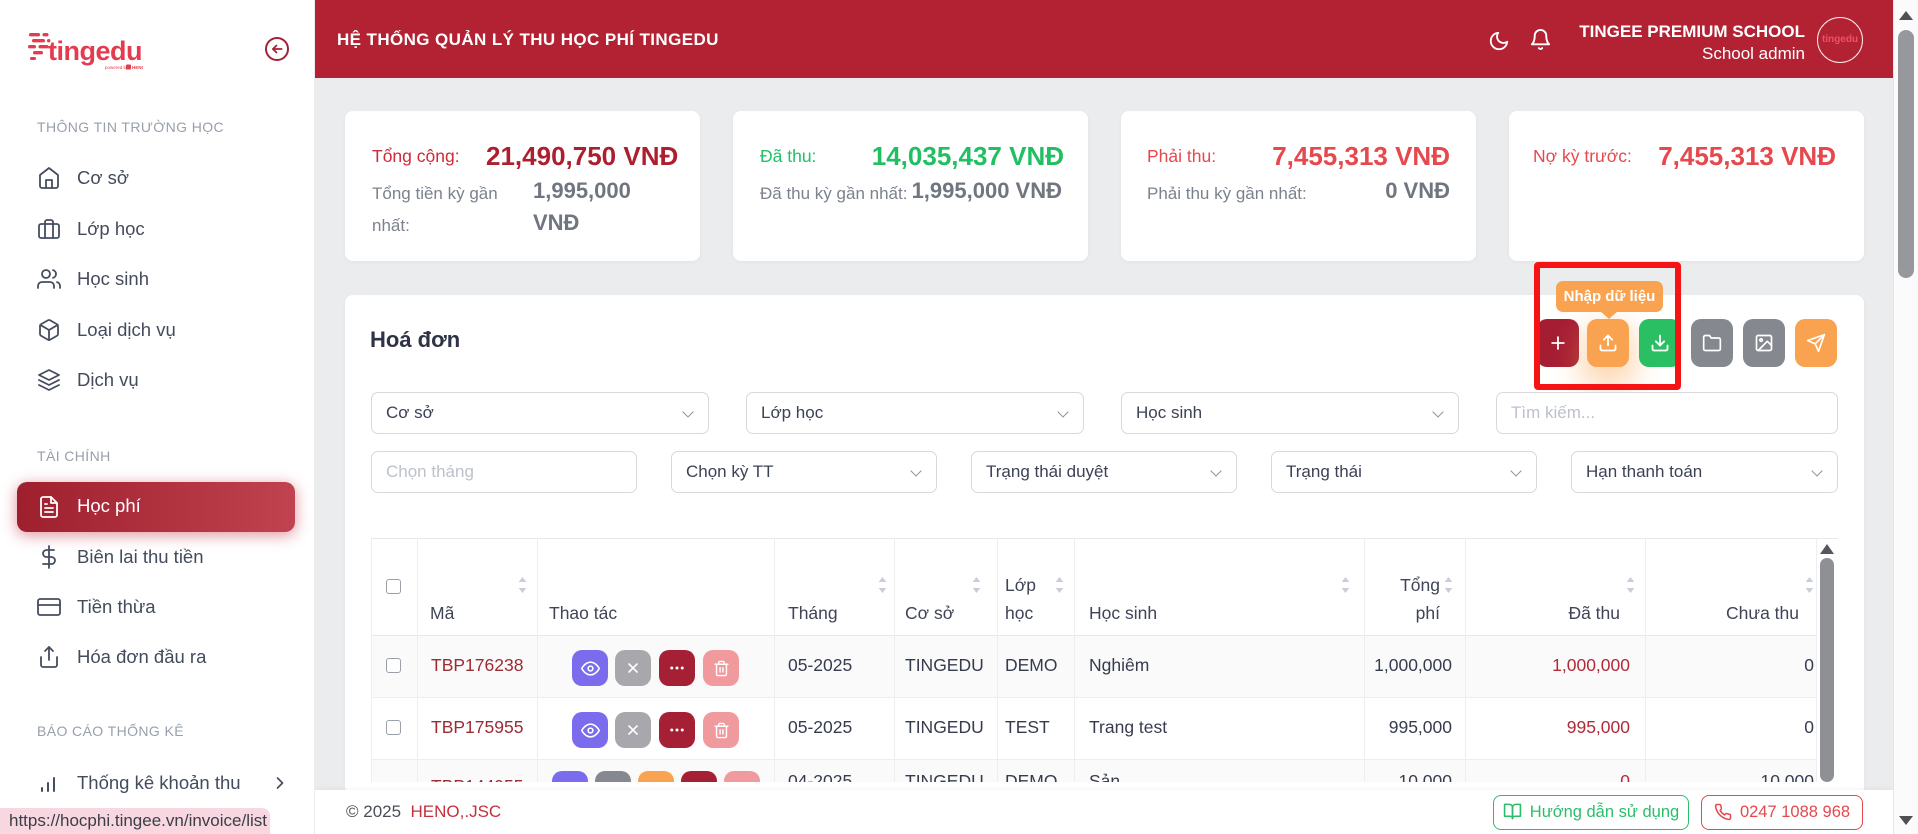 The image size is (1918, 834). I want to click on svg-text: tingedu, so click(95, 51).